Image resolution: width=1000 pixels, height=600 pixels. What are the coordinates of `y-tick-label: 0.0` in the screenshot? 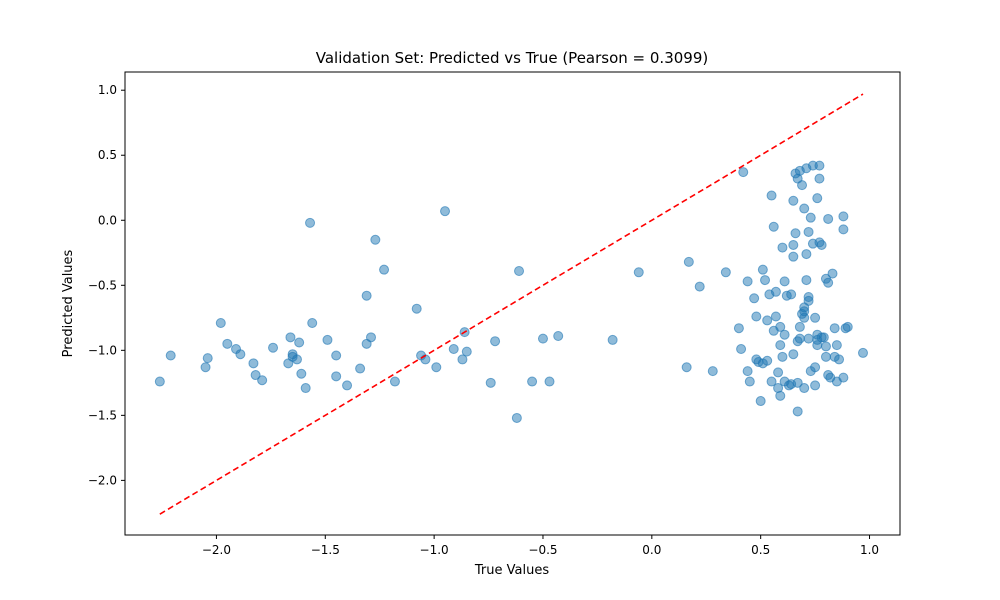 It's located at (107, 220).